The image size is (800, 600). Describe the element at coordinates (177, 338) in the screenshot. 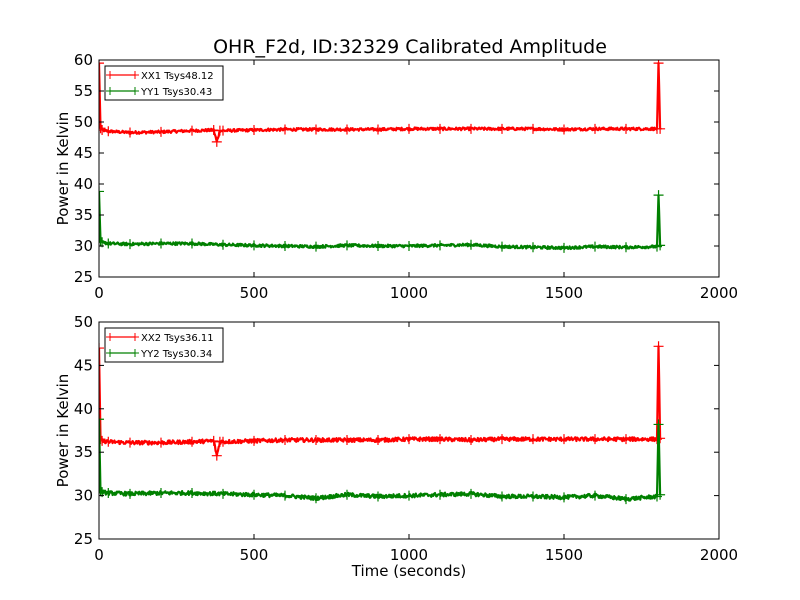

I see `legend-label: XX2 Tsys36.11` at that location.